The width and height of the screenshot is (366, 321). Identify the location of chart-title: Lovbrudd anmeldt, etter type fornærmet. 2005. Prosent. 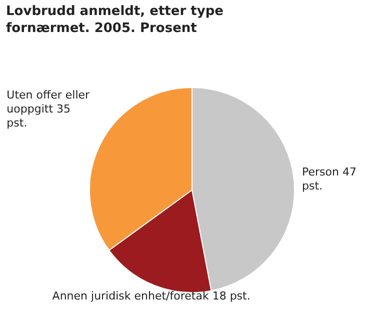
(115, 20).